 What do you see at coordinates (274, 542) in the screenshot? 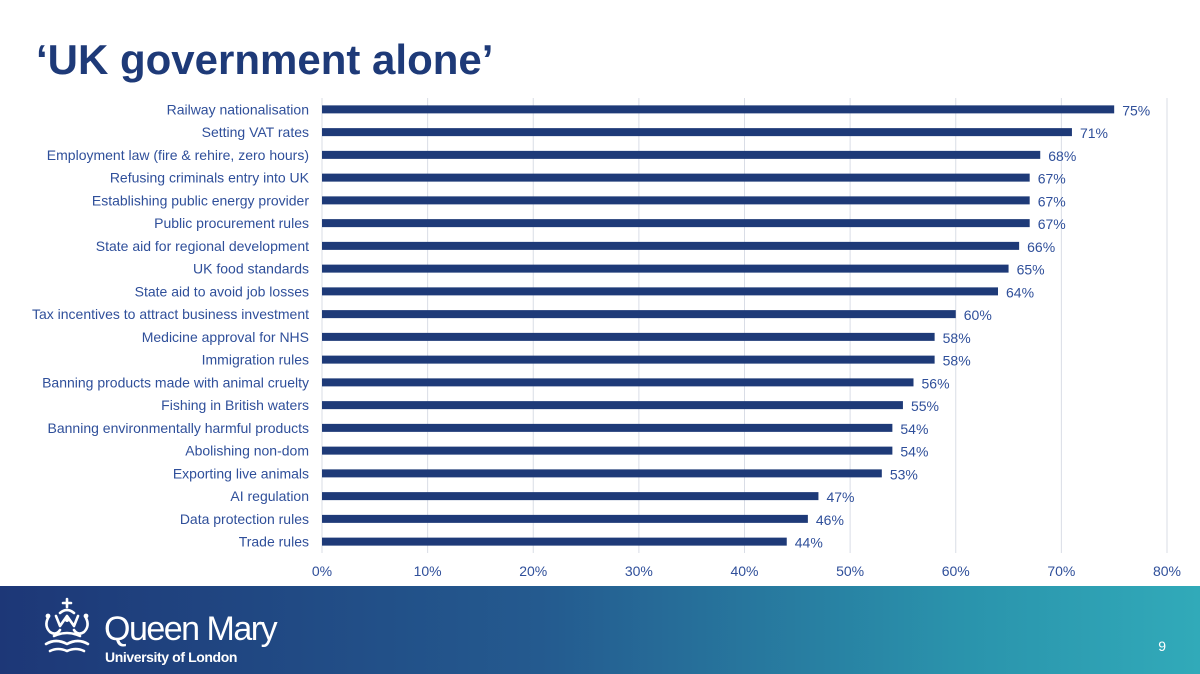
I see `category-label: Trade rules` at bounding box center [274, 542].